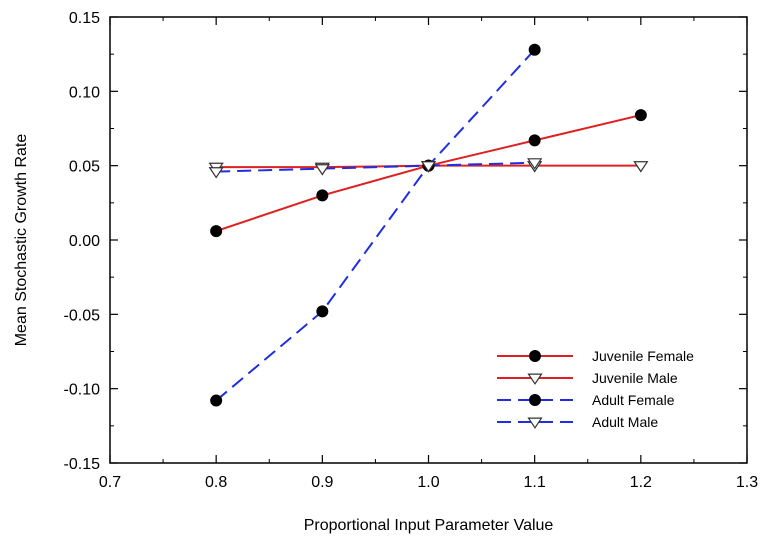 This screenshot has width=762, height=540. What do you see at coordinates (322, 482) in the screenshot?
I see `x-tick-label: 0.9` at bounding box center [322, 482].